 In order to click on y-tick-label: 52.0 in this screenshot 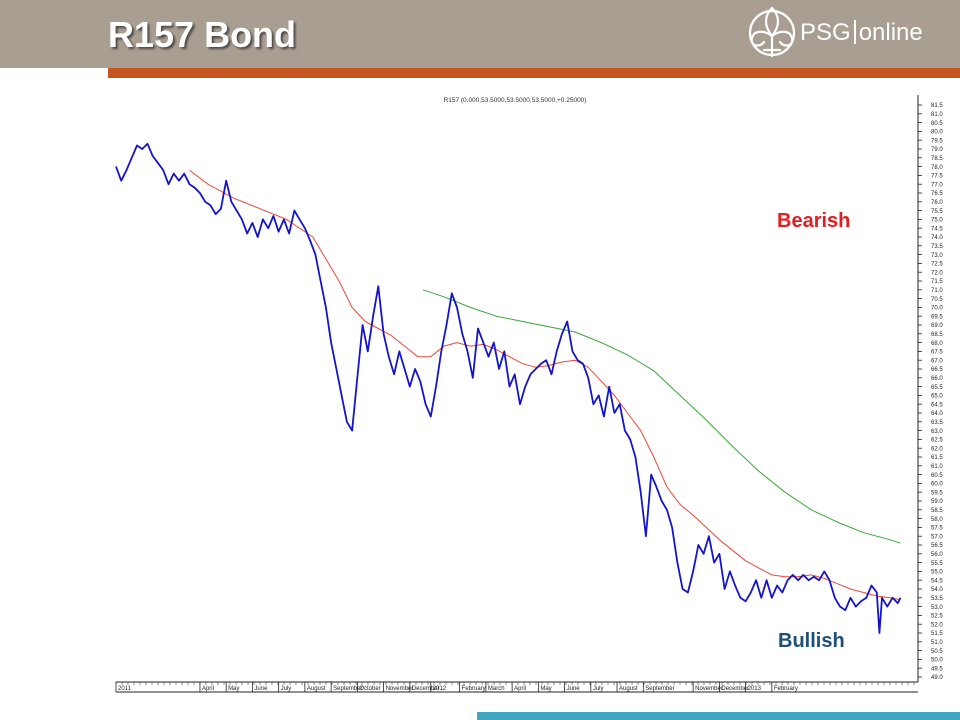, I will do `click(937, 625)`.